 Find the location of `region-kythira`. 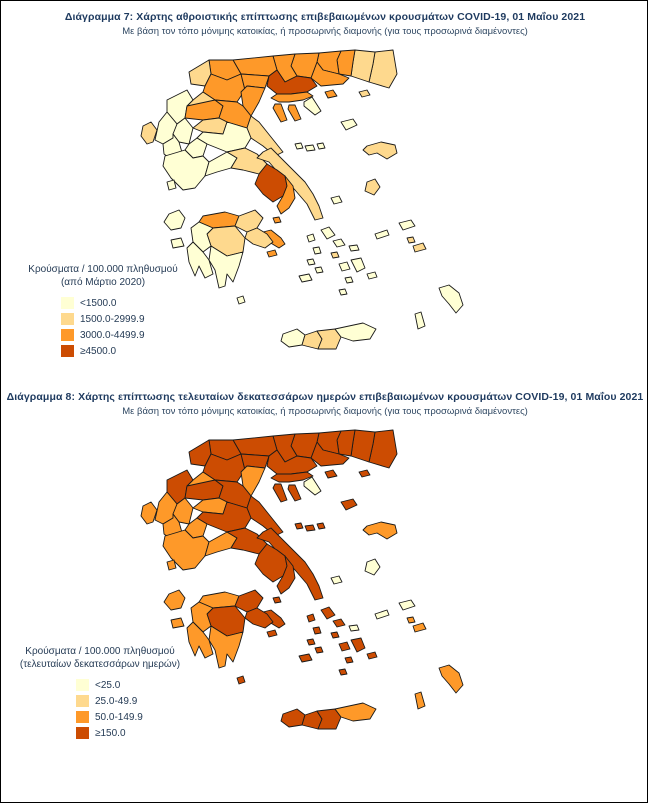

region-kythira is located at coordinates (241, 300).